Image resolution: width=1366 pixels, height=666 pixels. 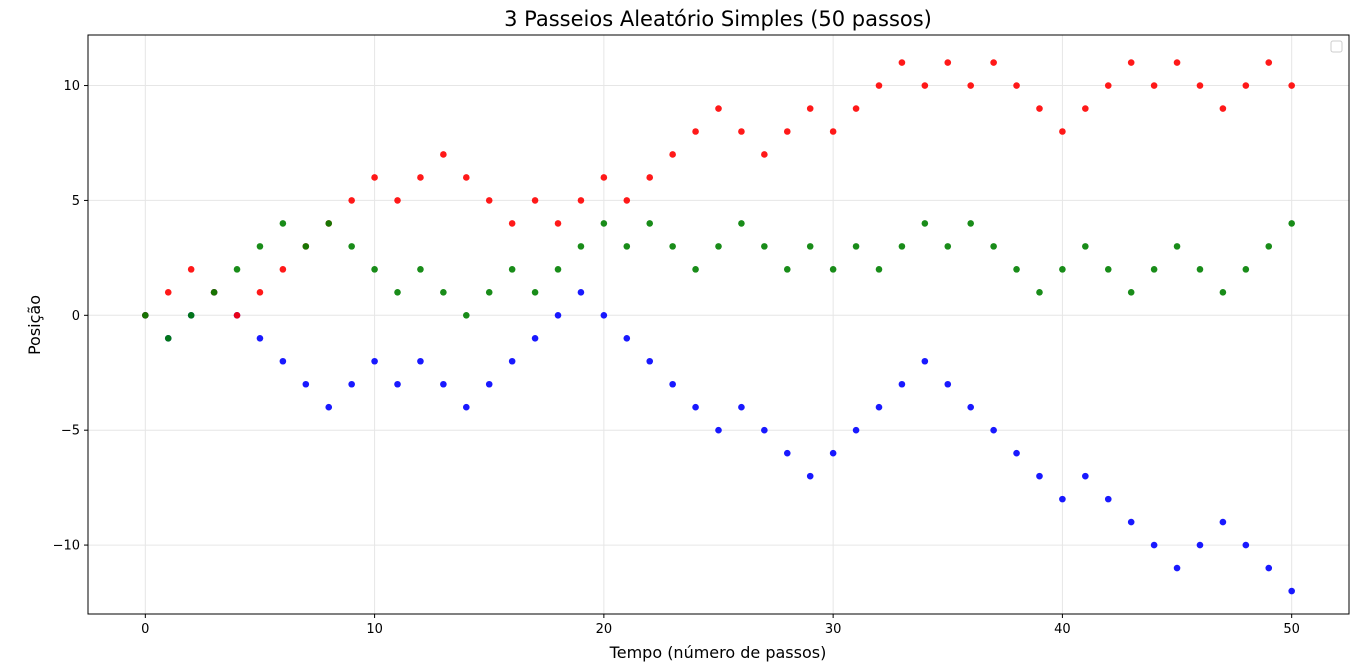 What do you see at coordinates (34, 325) in the screenshot?
I see `y-axis-label: Posição` at bounding box center [34, 325].